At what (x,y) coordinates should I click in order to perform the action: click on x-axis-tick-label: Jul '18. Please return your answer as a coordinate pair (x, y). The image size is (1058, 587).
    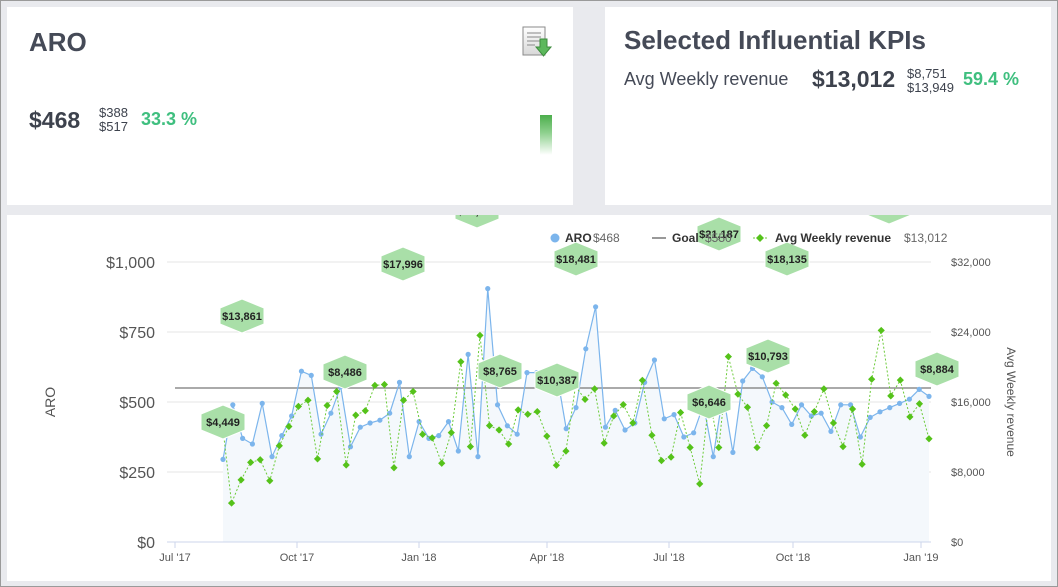
    Looking at the image, I should click on (668, 558).